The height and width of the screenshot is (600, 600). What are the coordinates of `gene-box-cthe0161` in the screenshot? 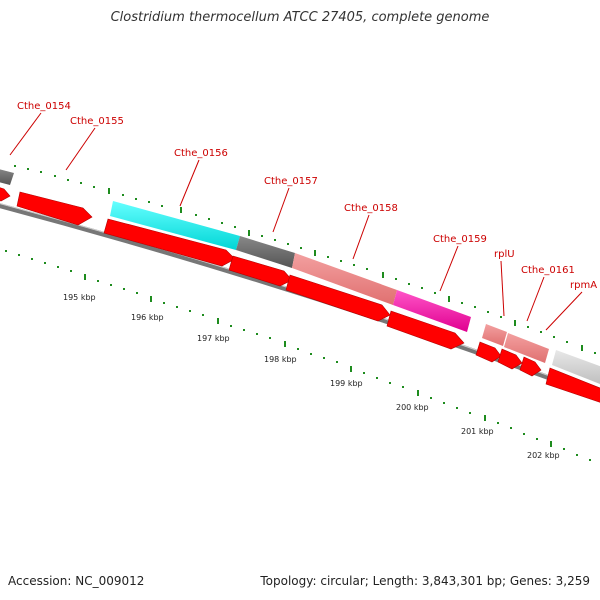 It's located at (526, 348).